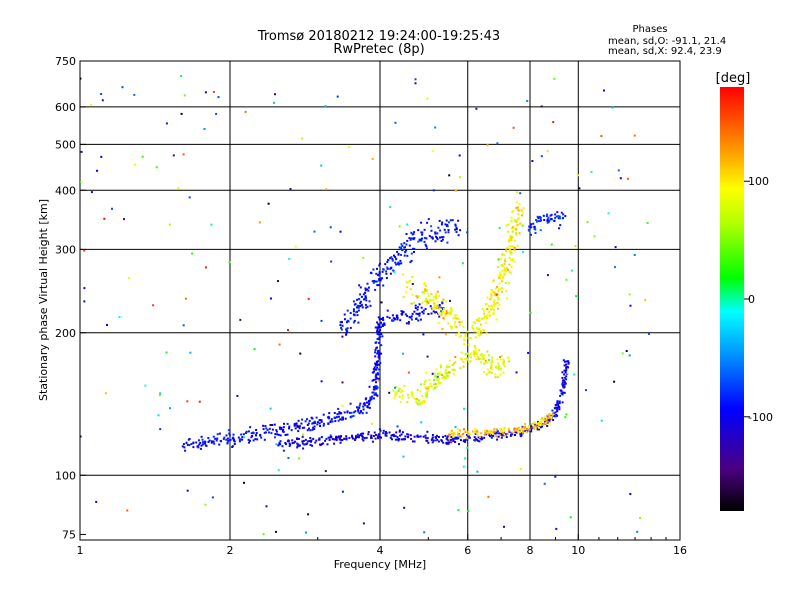 This screenshot has width=800, height=600. What do you see at coordinates (65, 107) in the screenshot?
I see `y-tick-label: 600` at bounding box center [65, 107].